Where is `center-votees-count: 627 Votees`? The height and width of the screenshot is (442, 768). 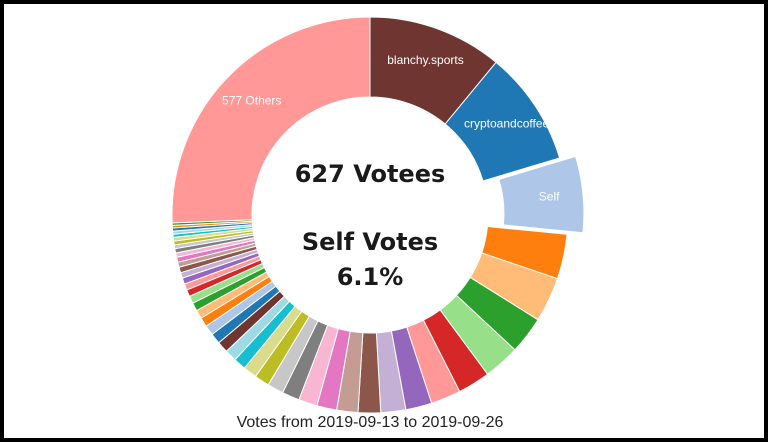
center-votees-count: 627 Votees is located at coordinates (370, 174).